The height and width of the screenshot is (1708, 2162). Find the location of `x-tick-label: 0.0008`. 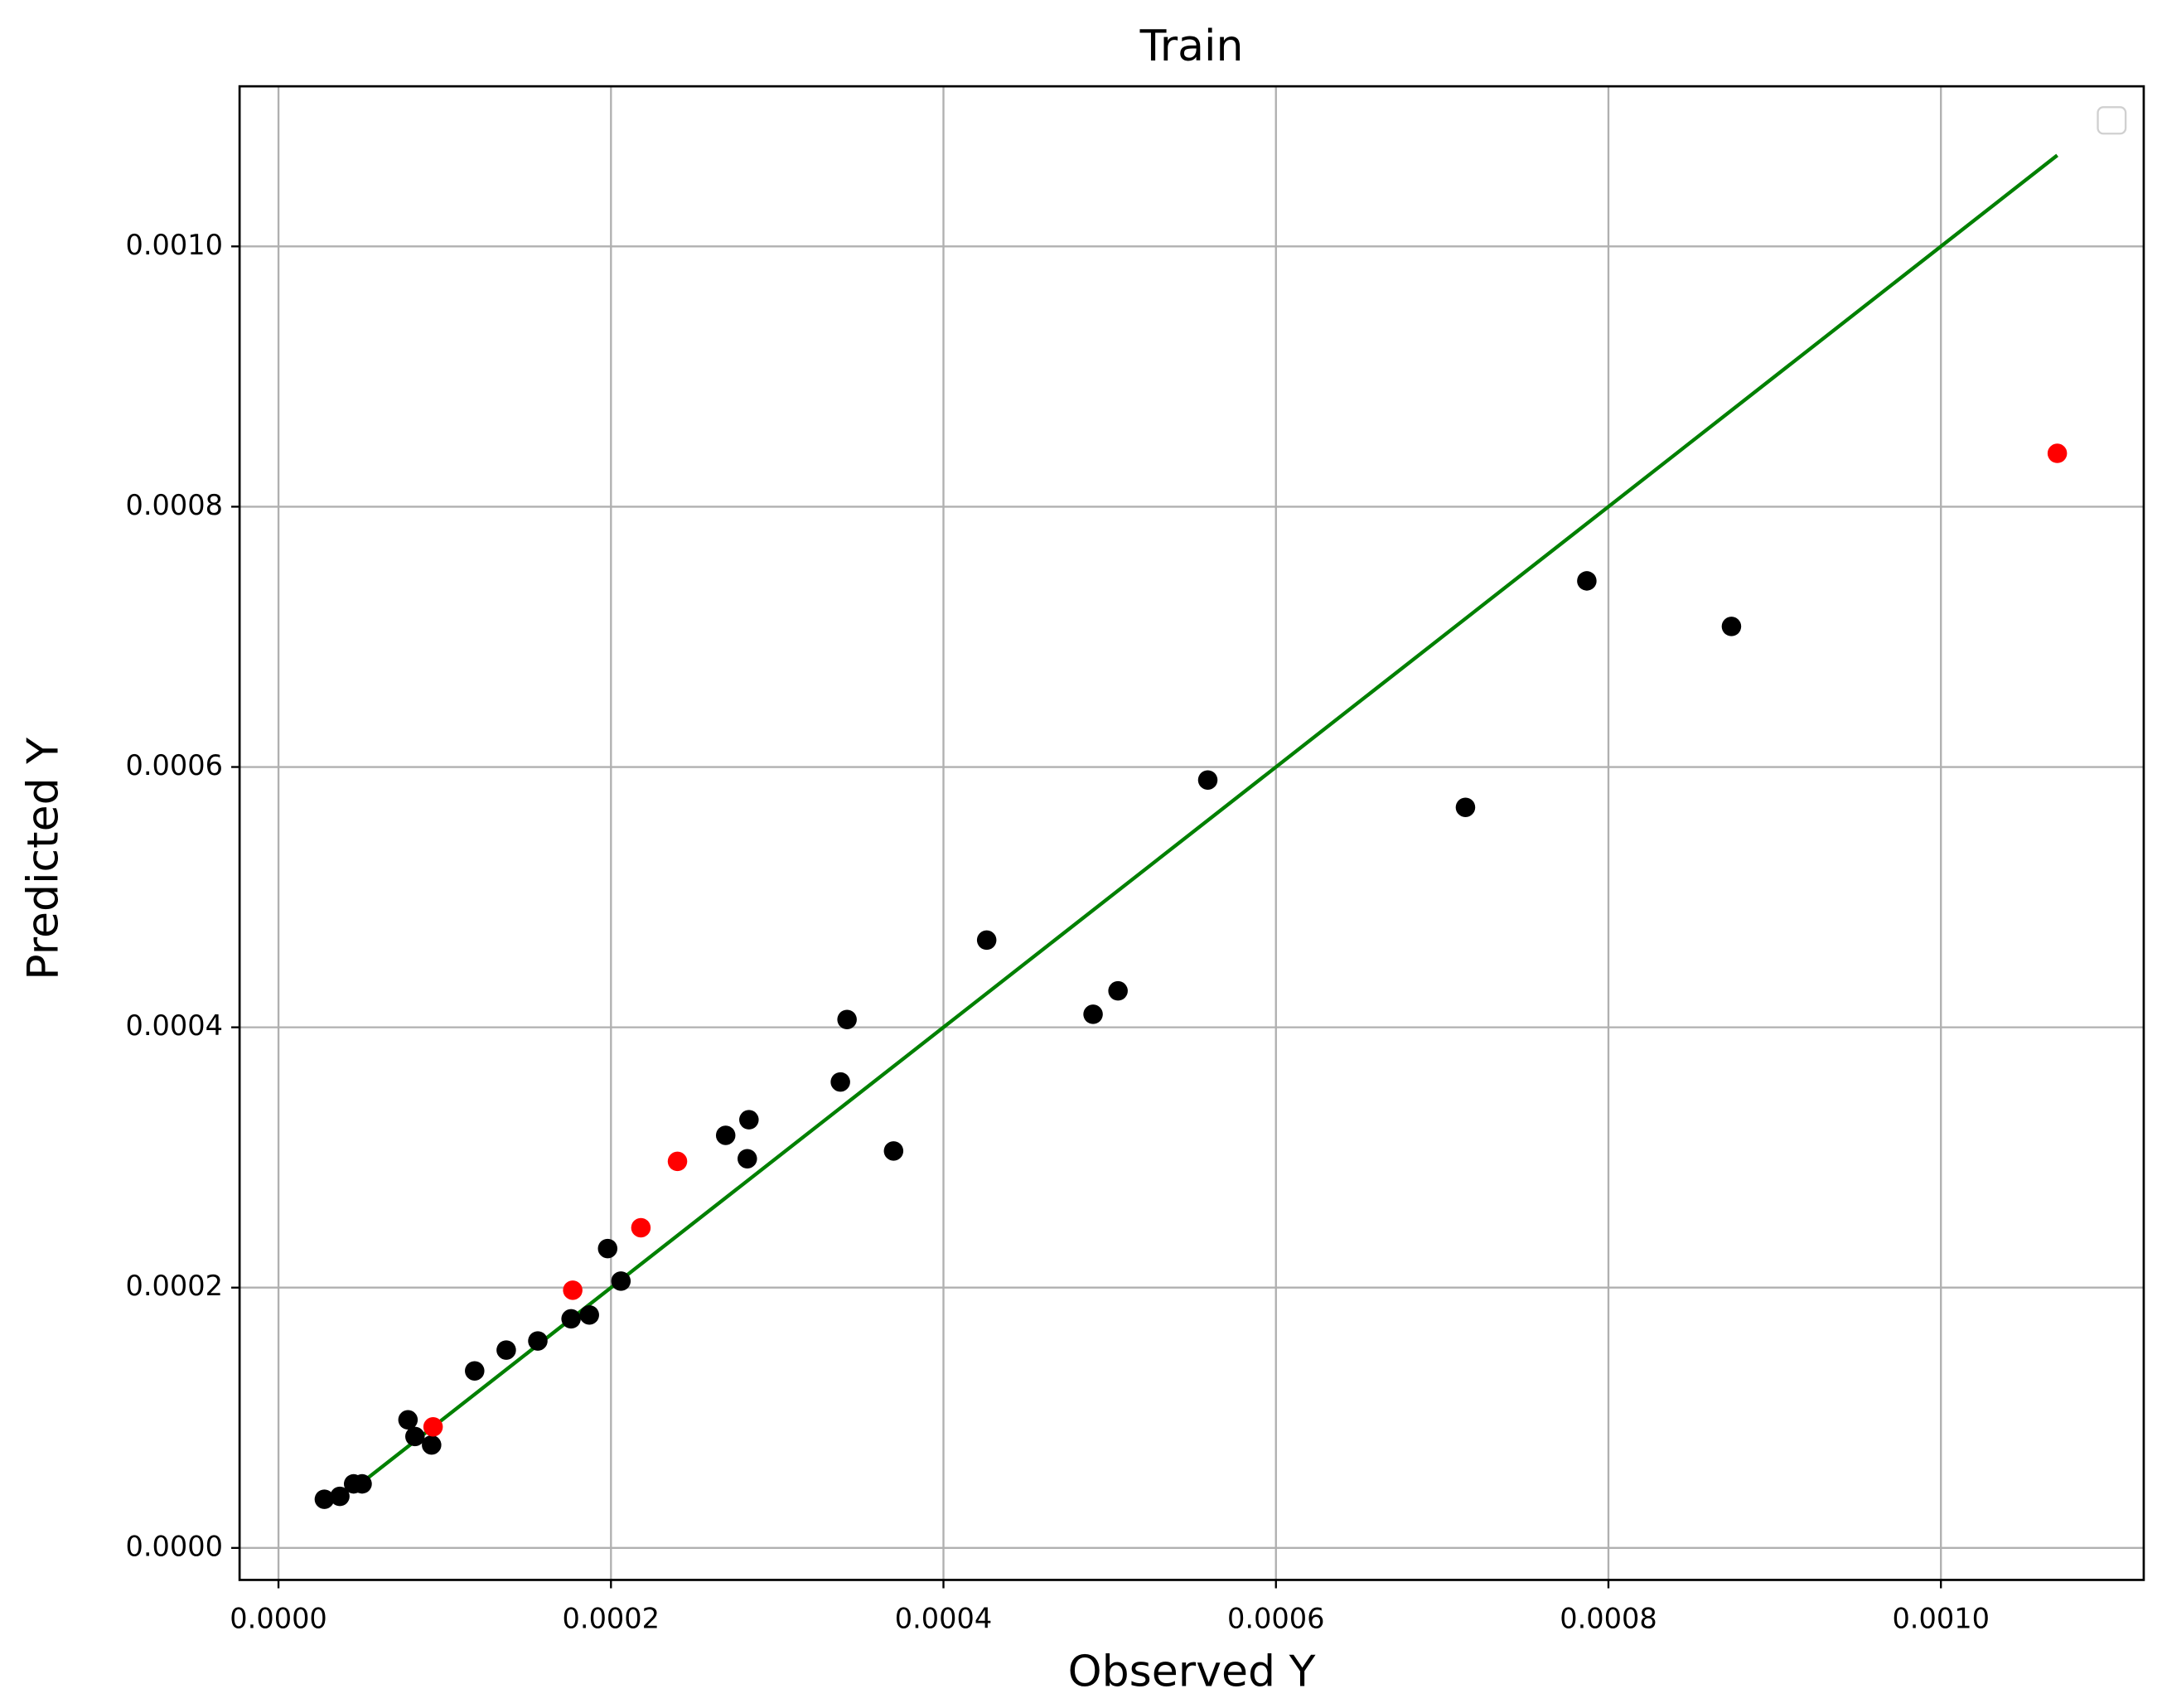

x-tick-label: 0.0008 is located at coordinates (1608, 1619).